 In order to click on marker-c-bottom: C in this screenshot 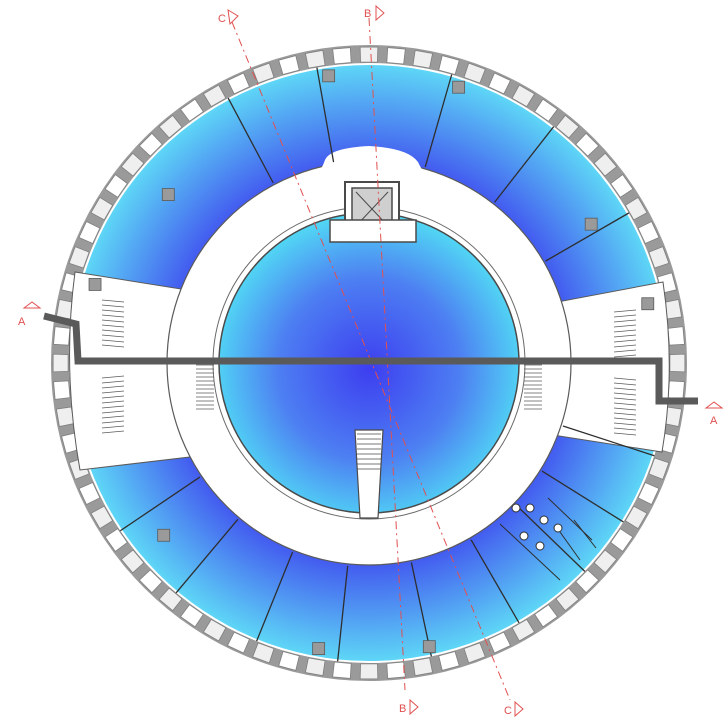, I will do `click(514, 709)`.